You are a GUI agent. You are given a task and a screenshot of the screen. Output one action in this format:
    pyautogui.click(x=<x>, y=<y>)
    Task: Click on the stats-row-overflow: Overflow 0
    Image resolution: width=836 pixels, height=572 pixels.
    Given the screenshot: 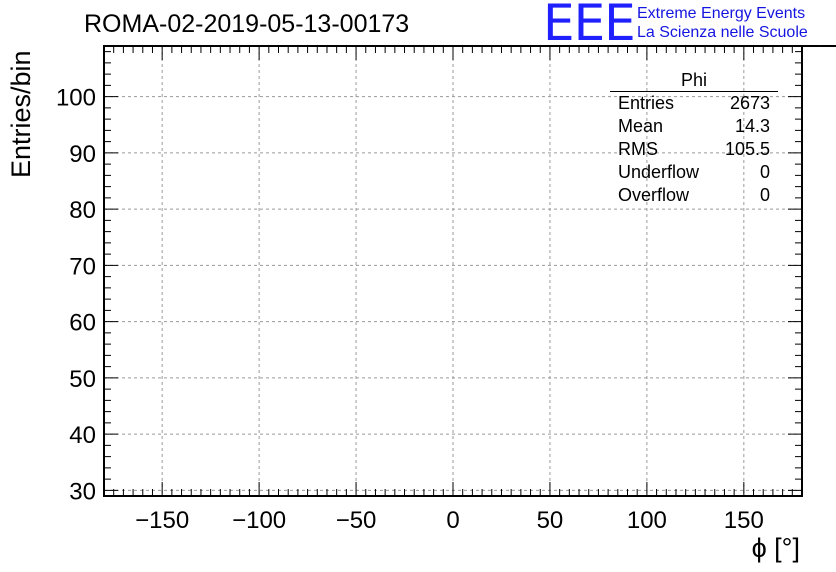 What is the action you would take?
    pyautogui.click(x=694, y=195)
    